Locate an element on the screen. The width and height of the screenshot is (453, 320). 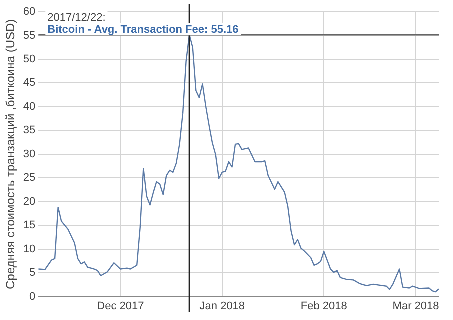
y-tick-label: 10 is located at coordinates (29, 249).